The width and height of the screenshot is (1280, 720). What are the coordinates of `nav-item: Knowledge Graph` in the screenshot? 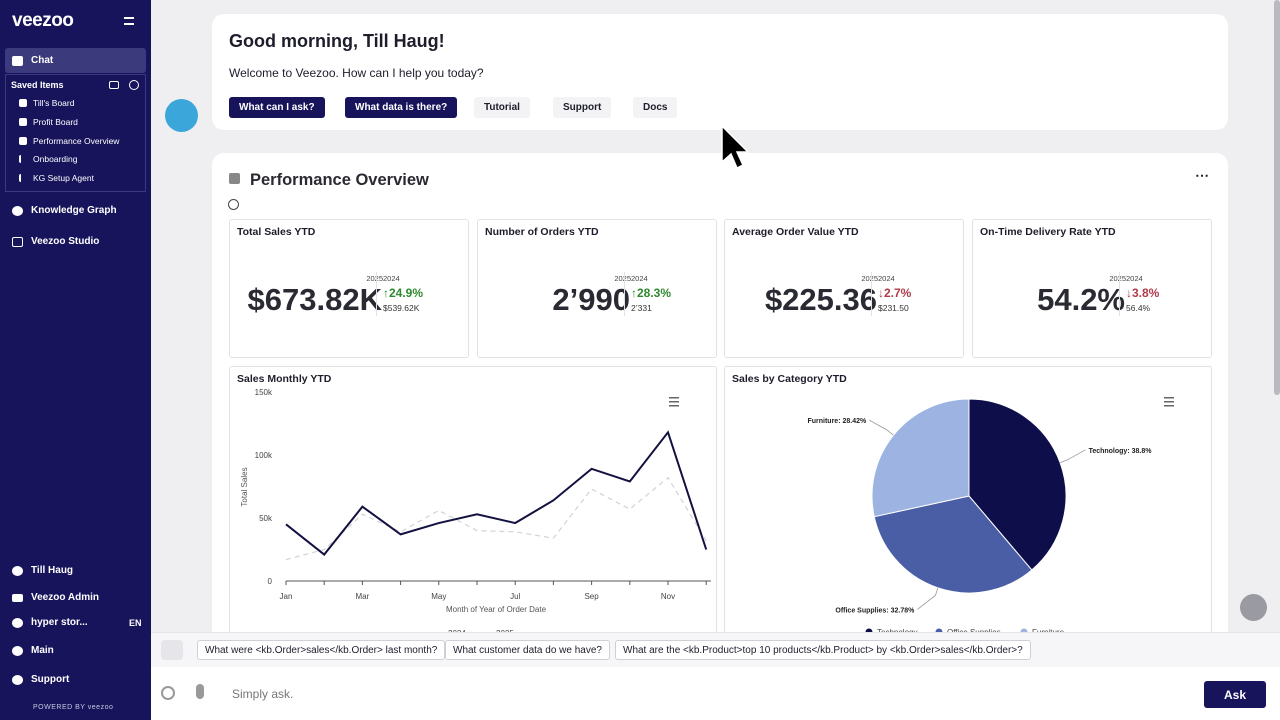 It's located at (74, 210).